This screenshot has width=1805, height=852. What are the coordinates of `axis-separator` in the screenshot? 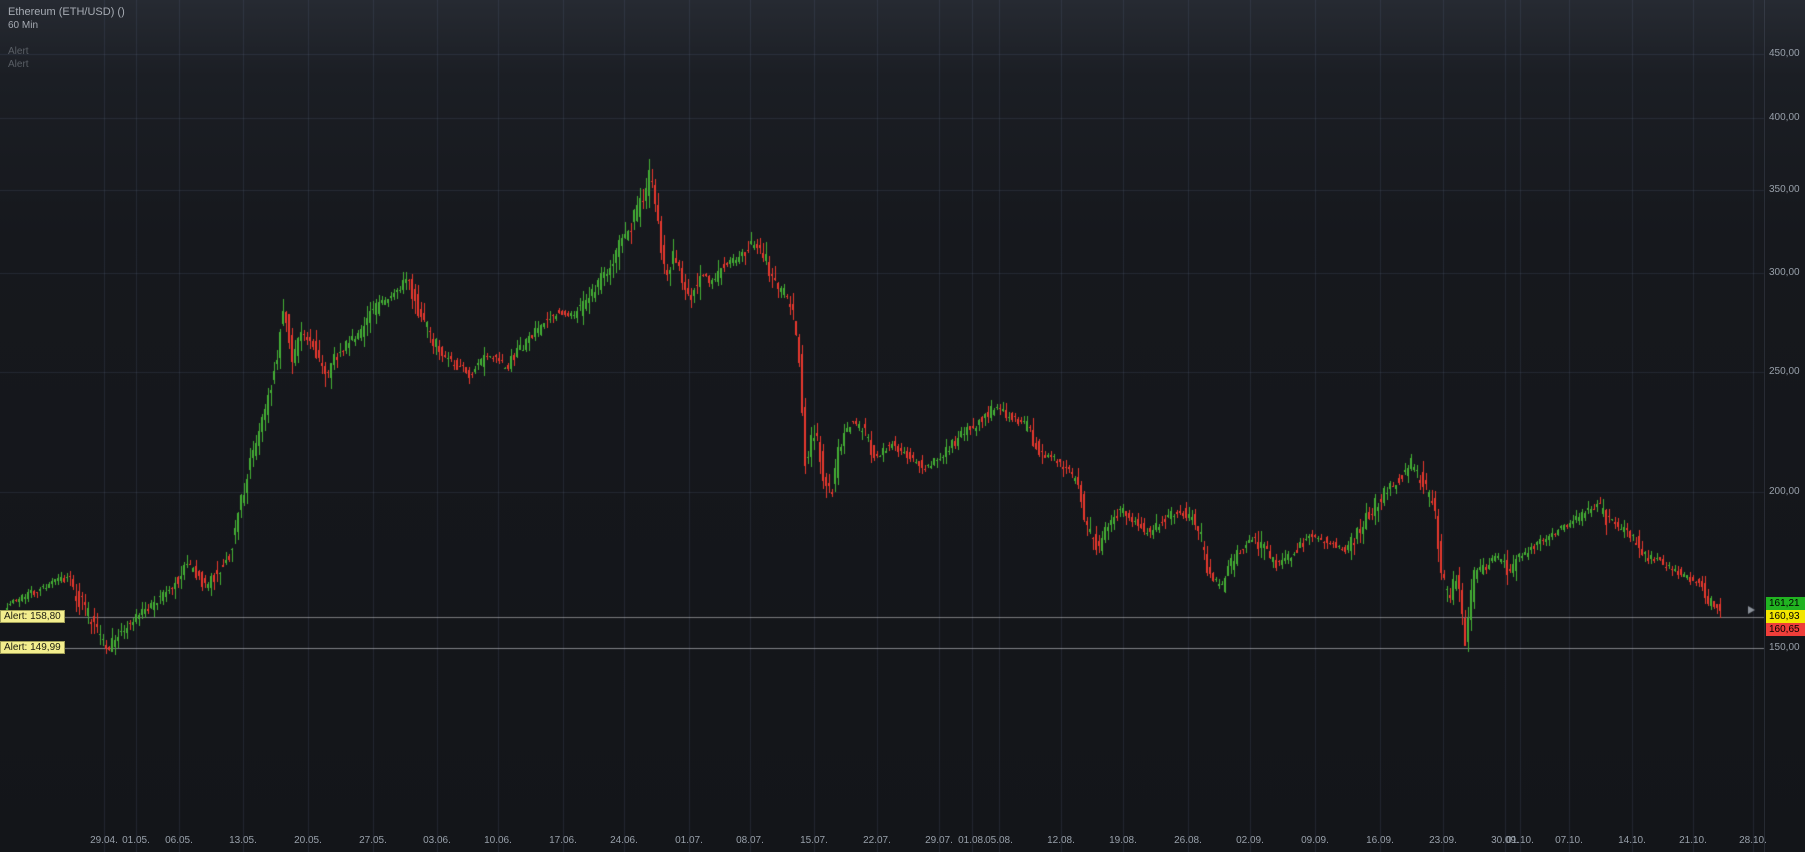 It's located at (1764, 426).